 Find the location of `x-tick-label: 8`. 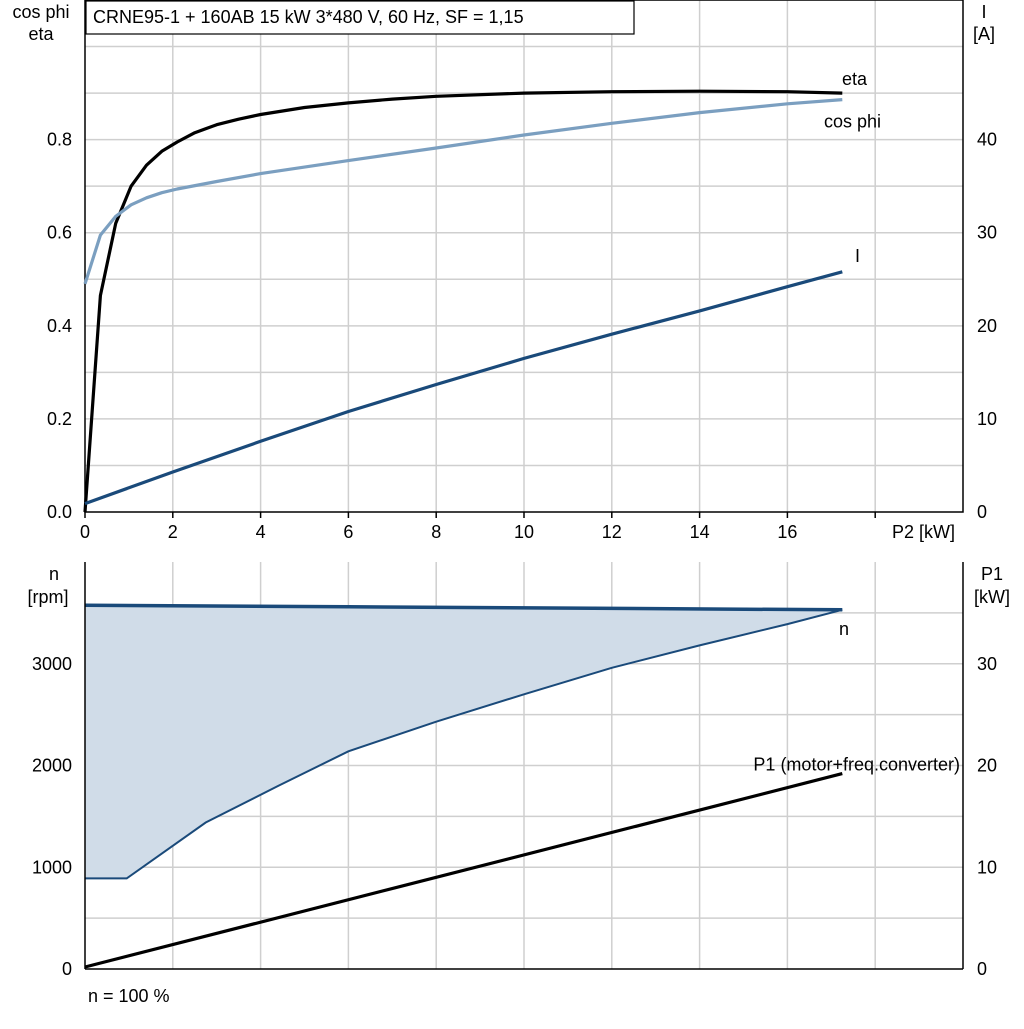

x-tick-label: 8 is located at coordinates (436, 532).